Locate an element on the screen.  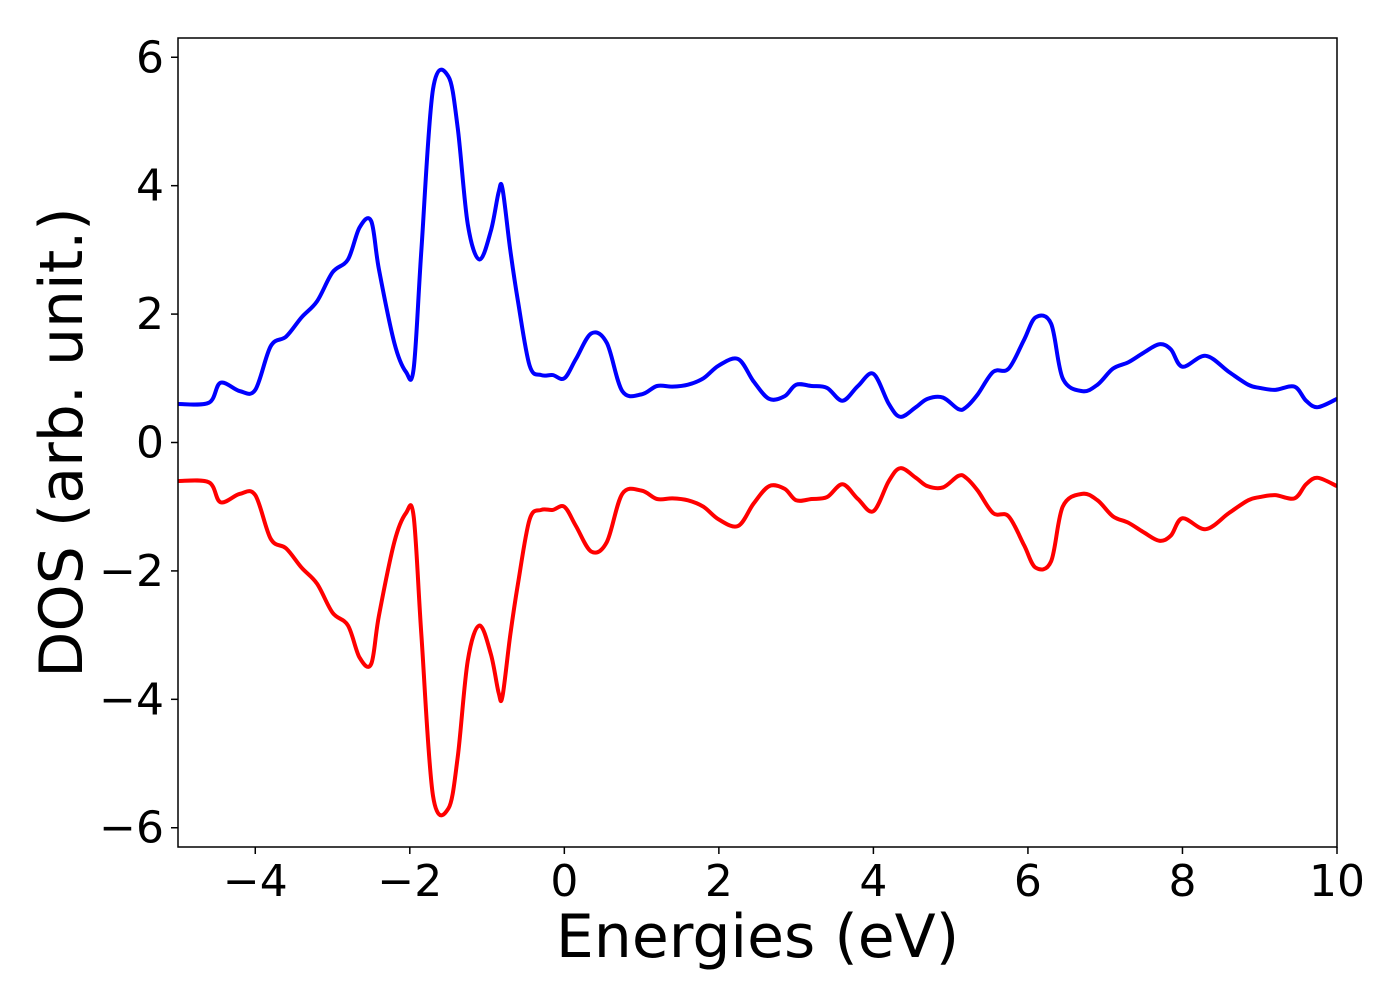
x-tick-label: −4 is located at coordinates (255, 881).